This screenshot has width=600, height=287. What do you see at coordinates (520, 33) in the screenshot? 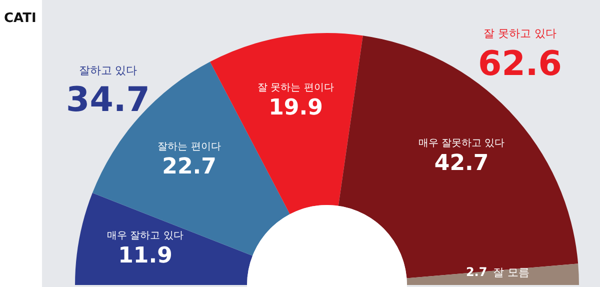
I see `text: 잘 못하고 있다` at bounding box center [520, 33].